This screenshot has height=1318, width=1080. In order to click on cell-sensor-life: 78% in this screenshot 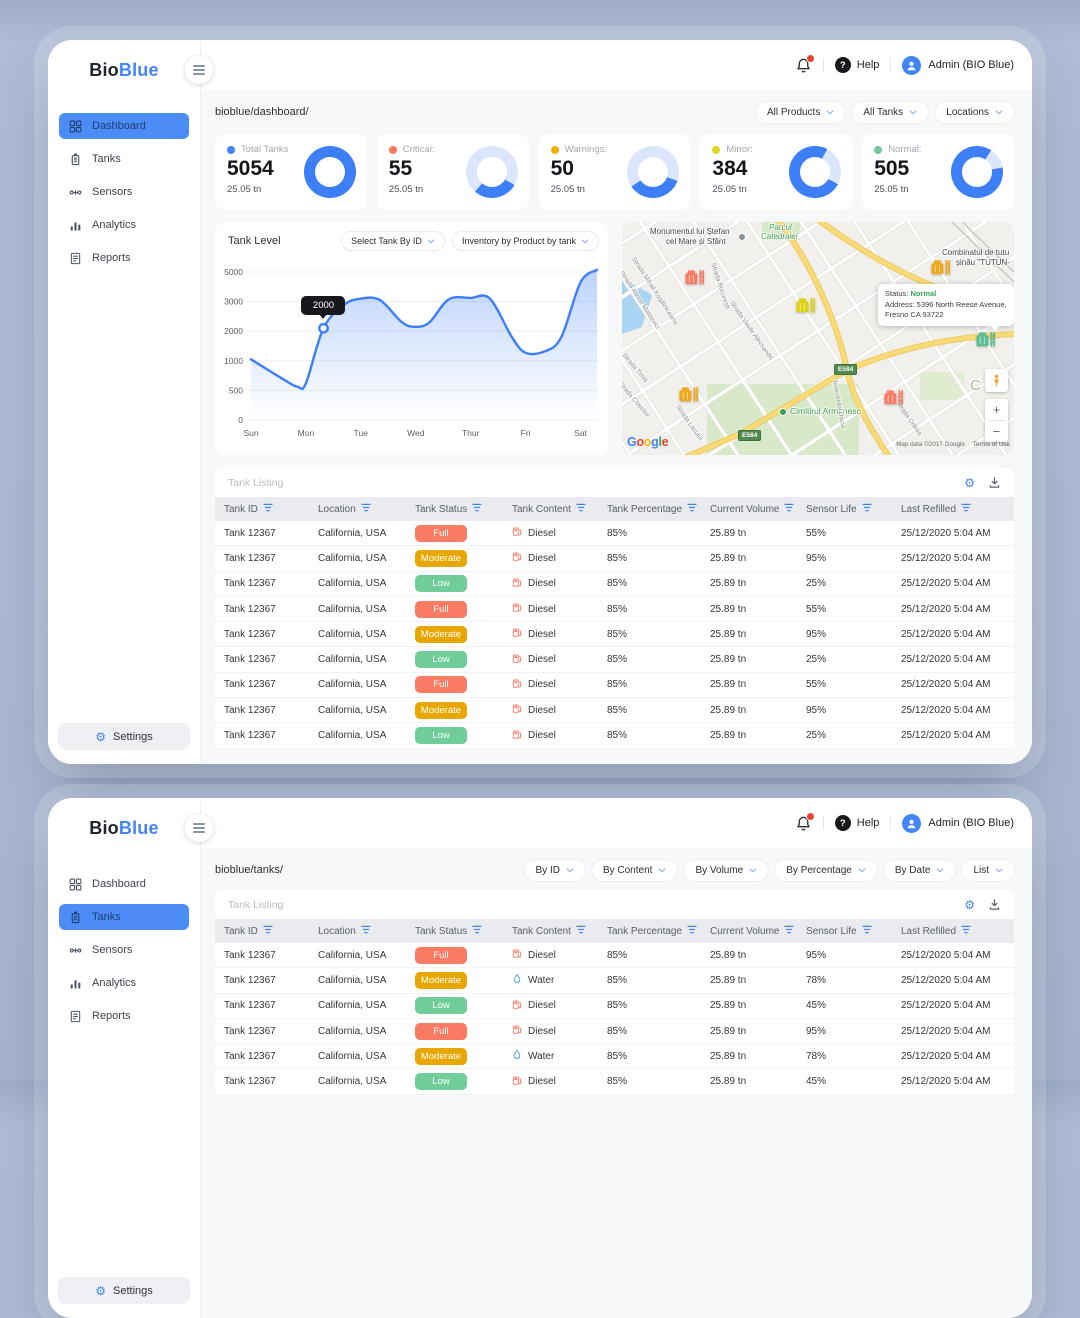, I will do `click(816, 980)`.